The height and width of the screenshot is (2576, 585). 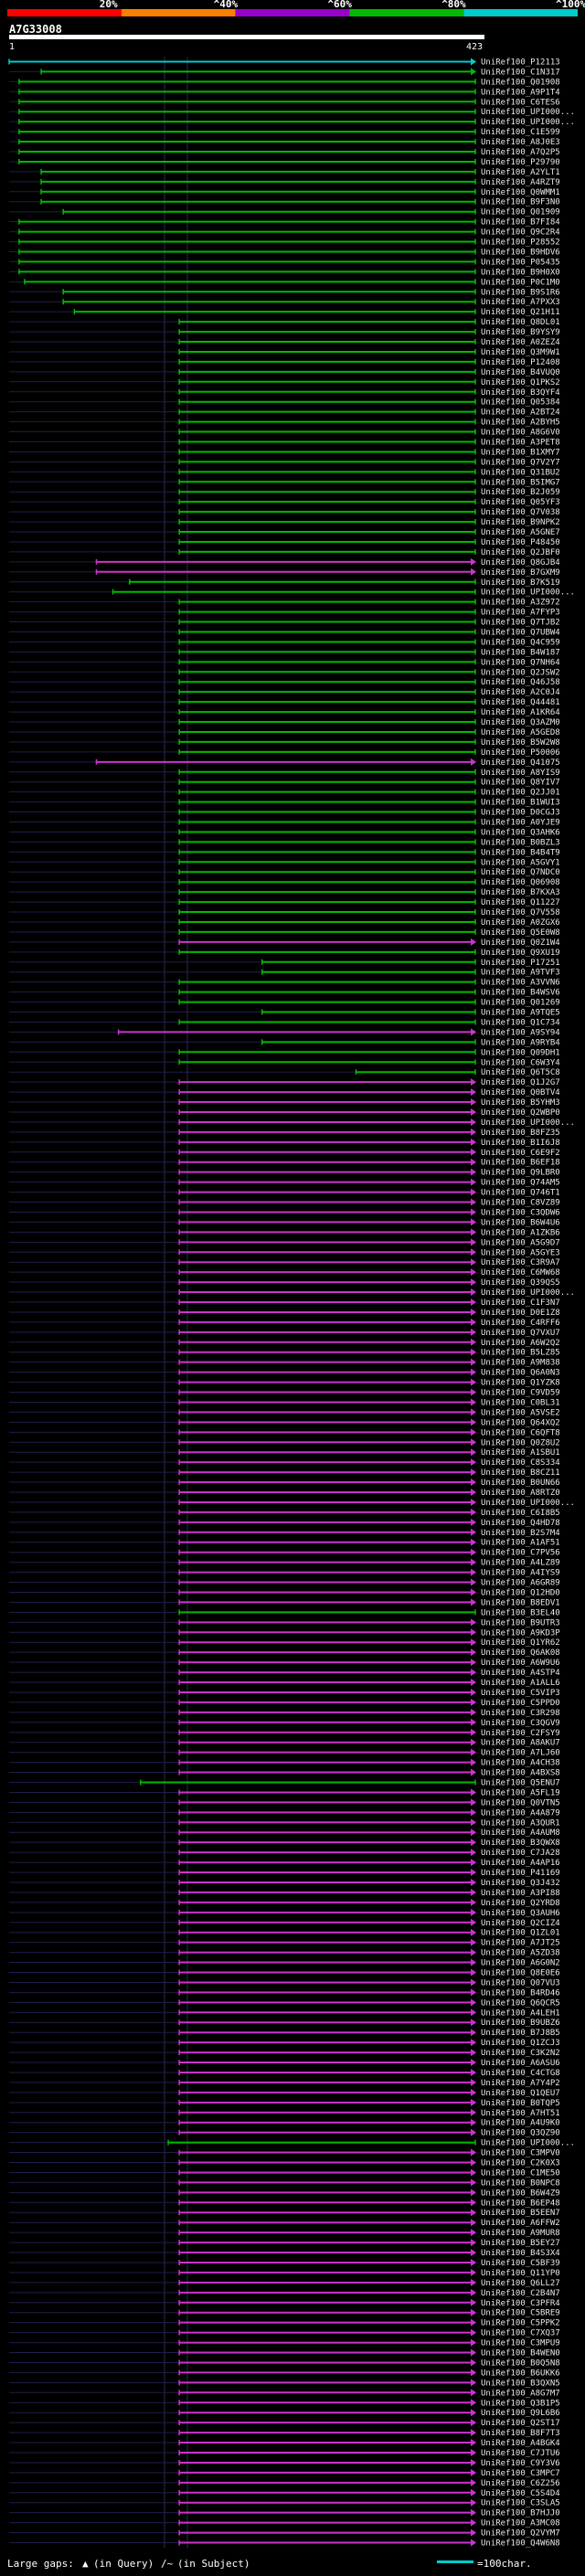 I want to click on hit-label: UniRef100_Q07VU3, so click(x=520, y=1983).